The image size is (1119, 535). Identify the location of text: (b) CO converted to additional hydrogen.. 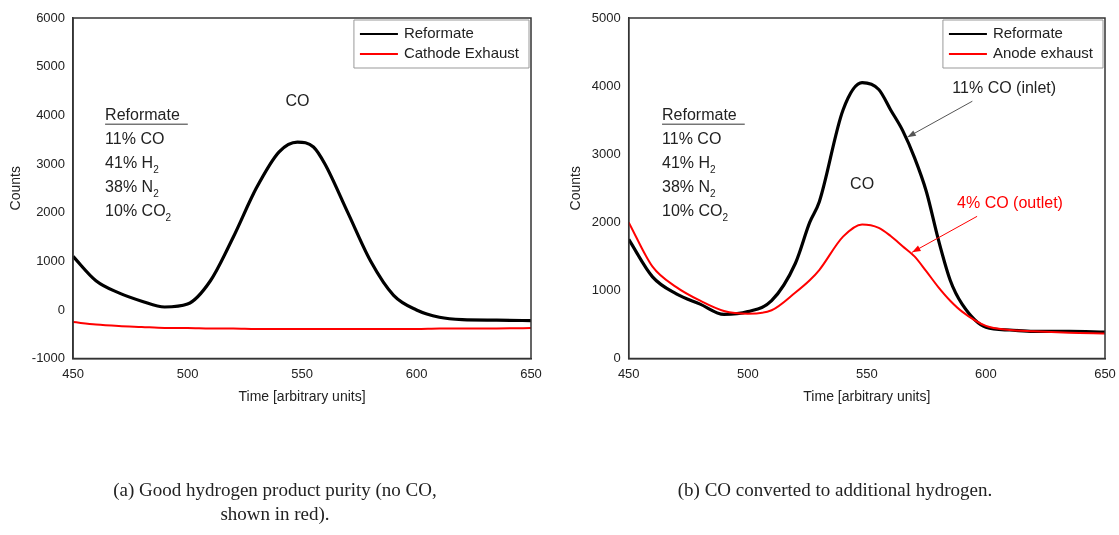
(835, 490).